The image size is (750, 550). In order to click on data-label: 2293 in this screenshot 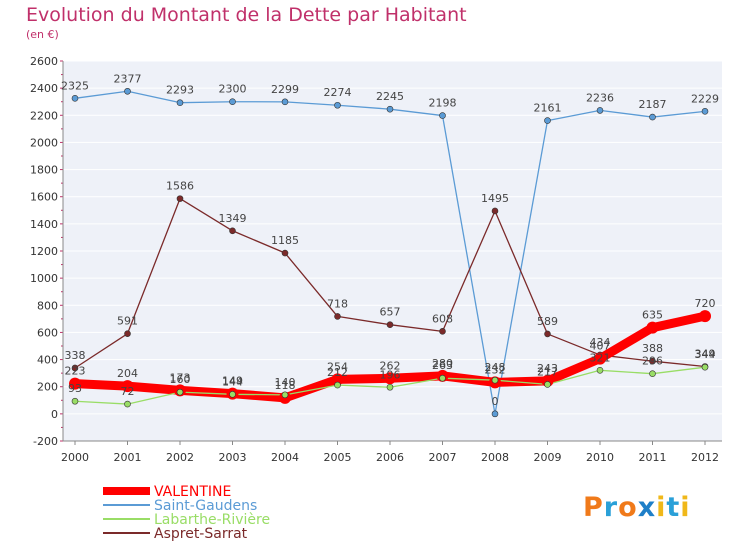, I will do `click(180, 90)`.